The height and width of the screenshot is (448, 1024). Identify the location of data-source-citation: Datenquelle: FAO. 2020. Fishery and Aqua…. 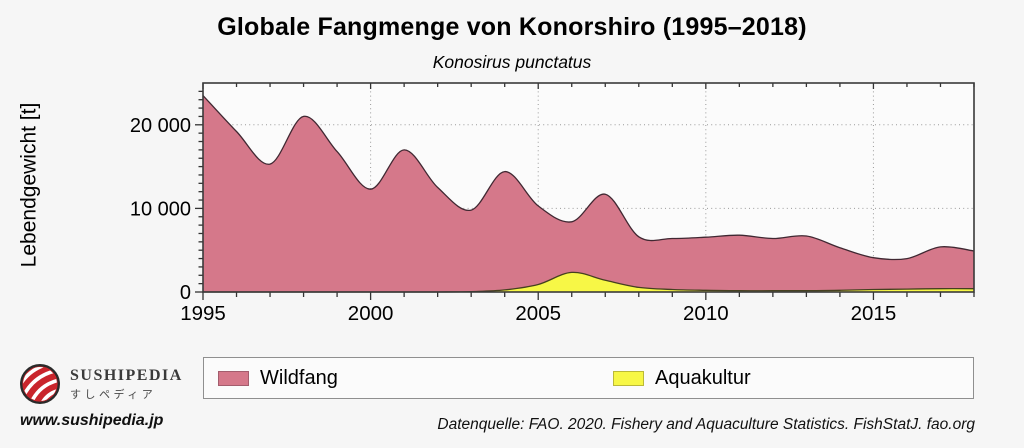
(706, 424).